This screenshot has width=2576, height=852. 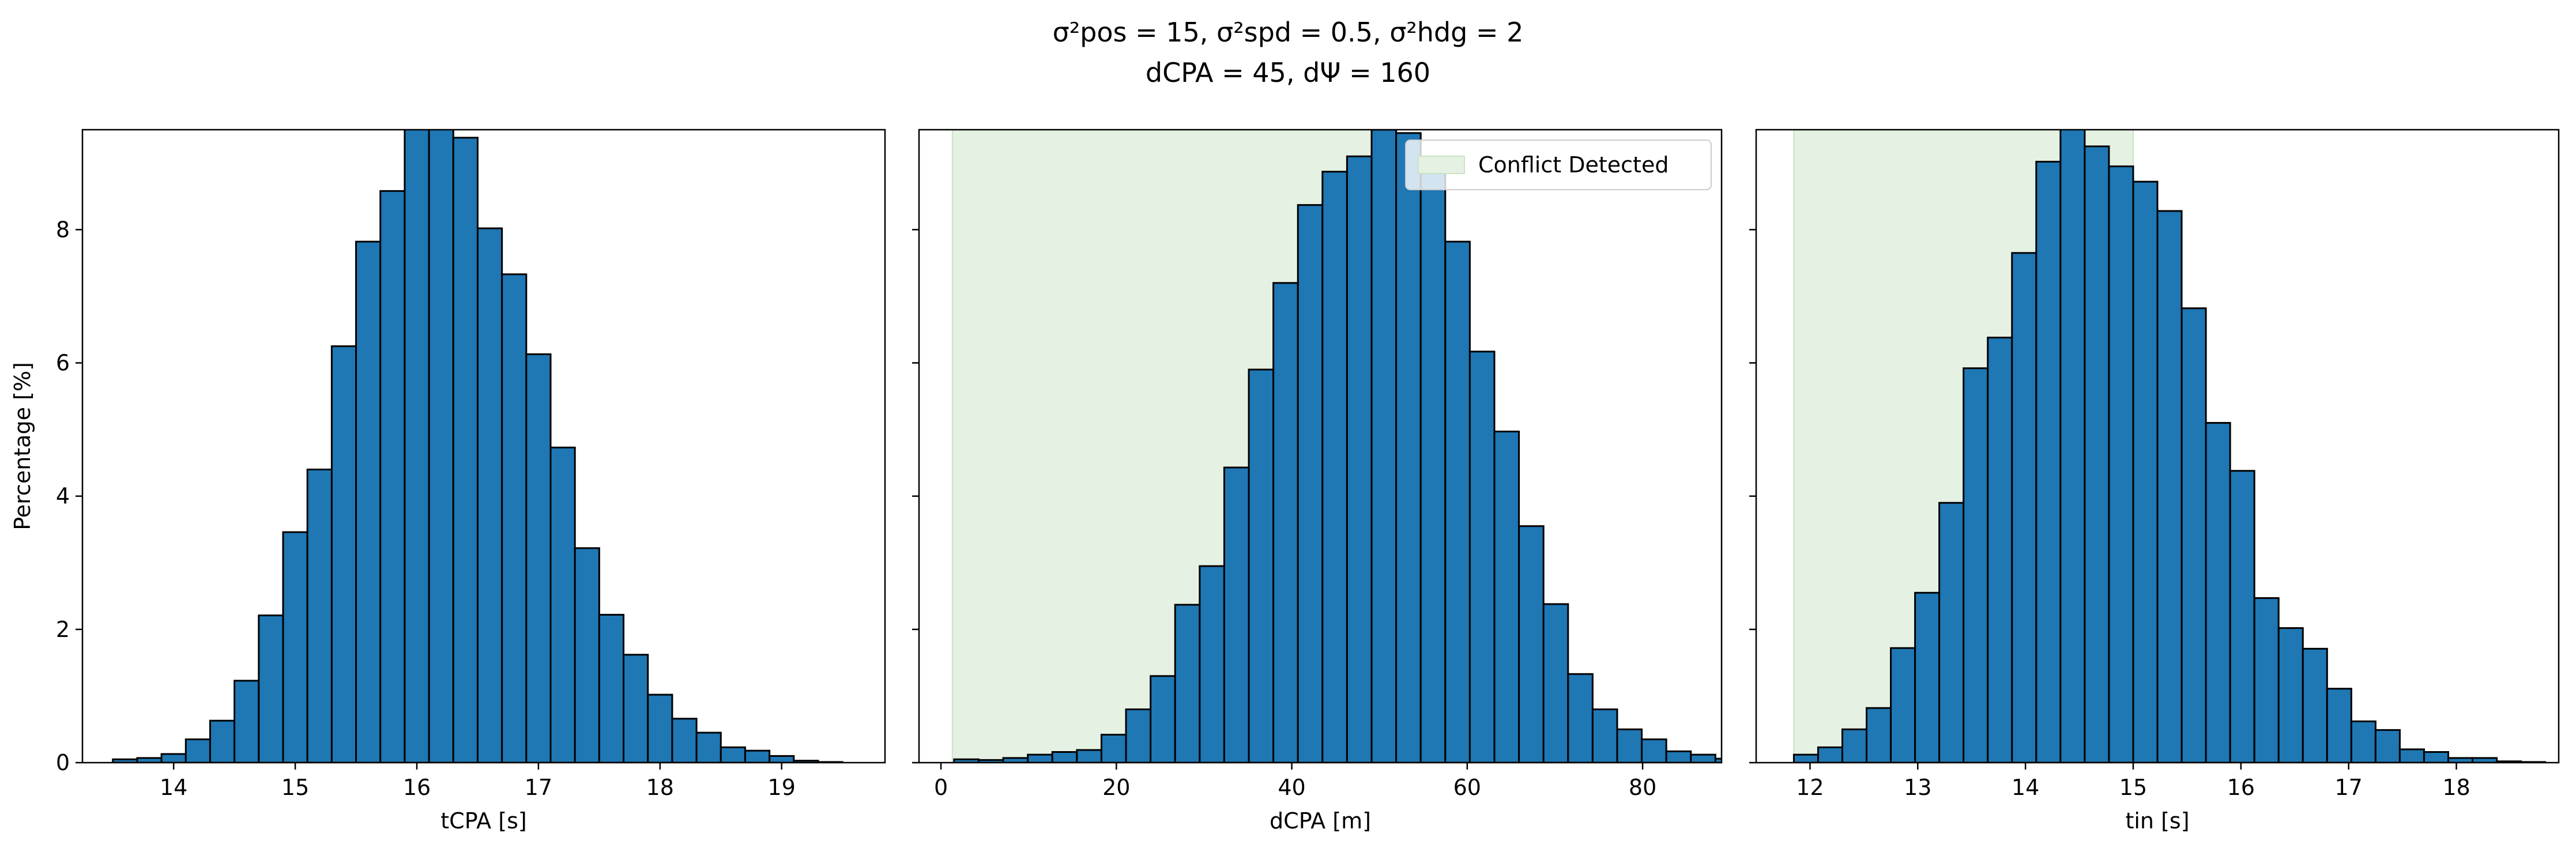 I want to click on x-tick-label: 13, so click(x=1917, y=787).